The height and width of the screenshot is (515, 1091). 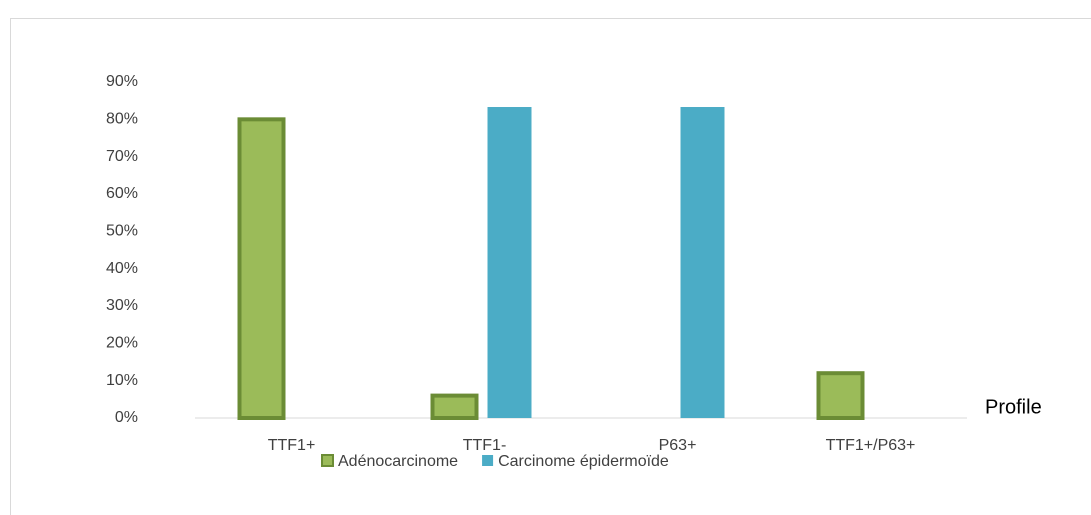 What do you see at coordinates (583, 461) in the screenshot?
I see `legend-label: Carcinome épidermoïde` at bounding box center [583, 461].